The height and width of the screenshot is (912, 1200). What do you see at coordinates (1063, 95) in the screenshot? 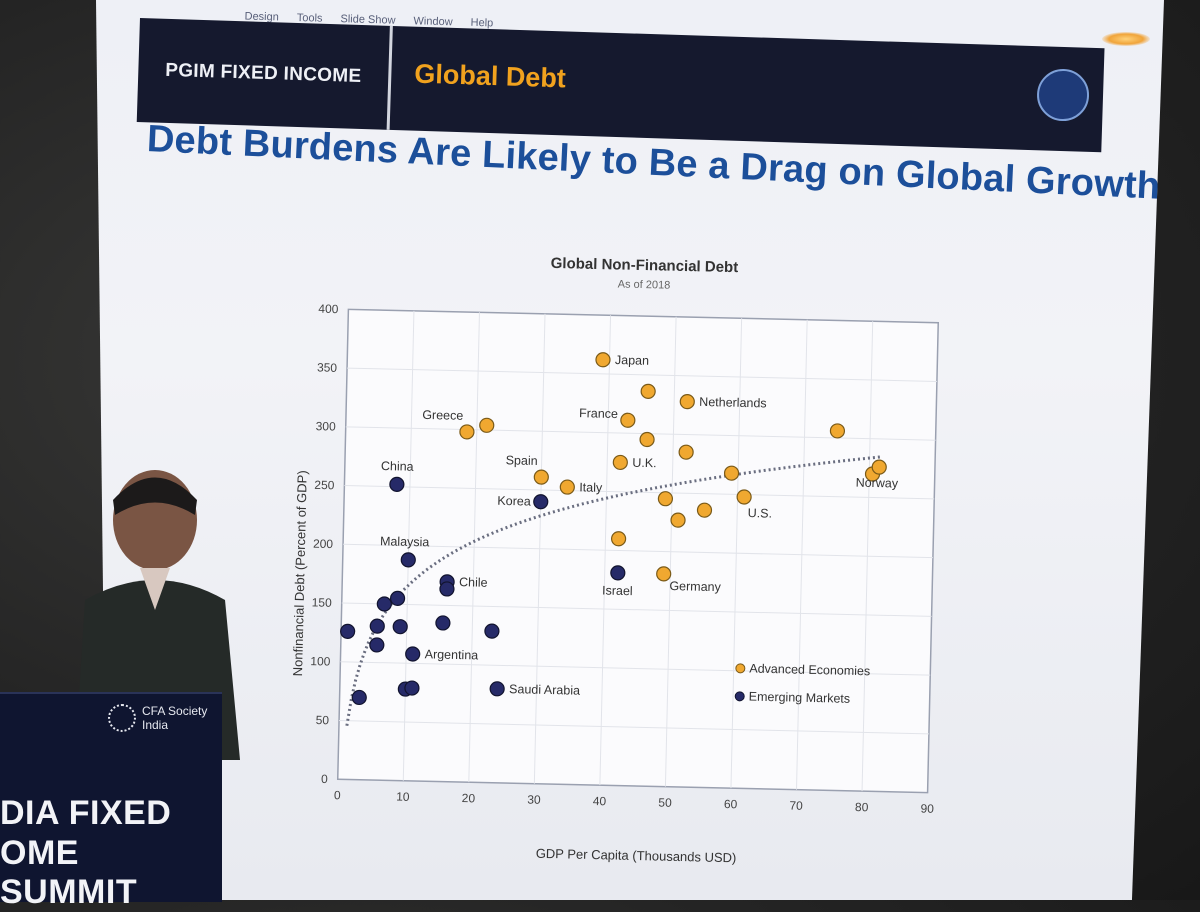
I see `globe-logo-icon` at bounding box center [1063, 95].